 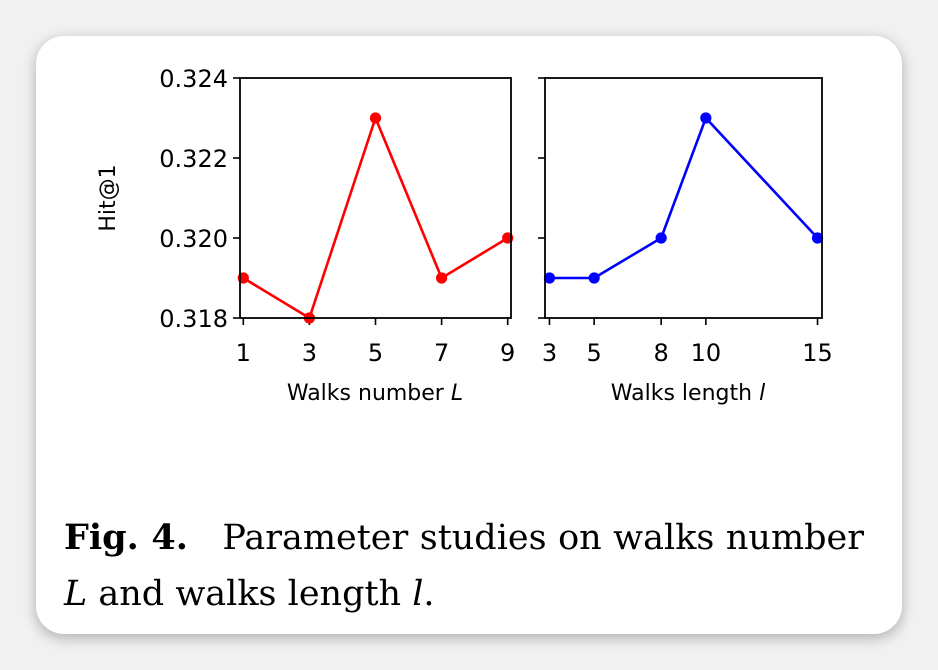 What do you see at coordinates (817, 353) in the screenshot?
I see `x-tick-label: 15` at bounding box center [817, 353].